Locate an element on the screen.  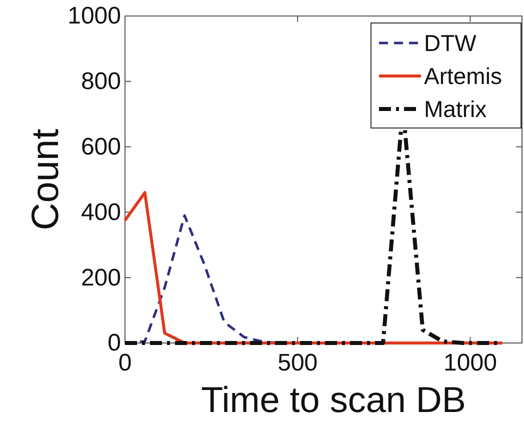
x-axis-title: Time to scan DB is located at coordinates (333, 399).